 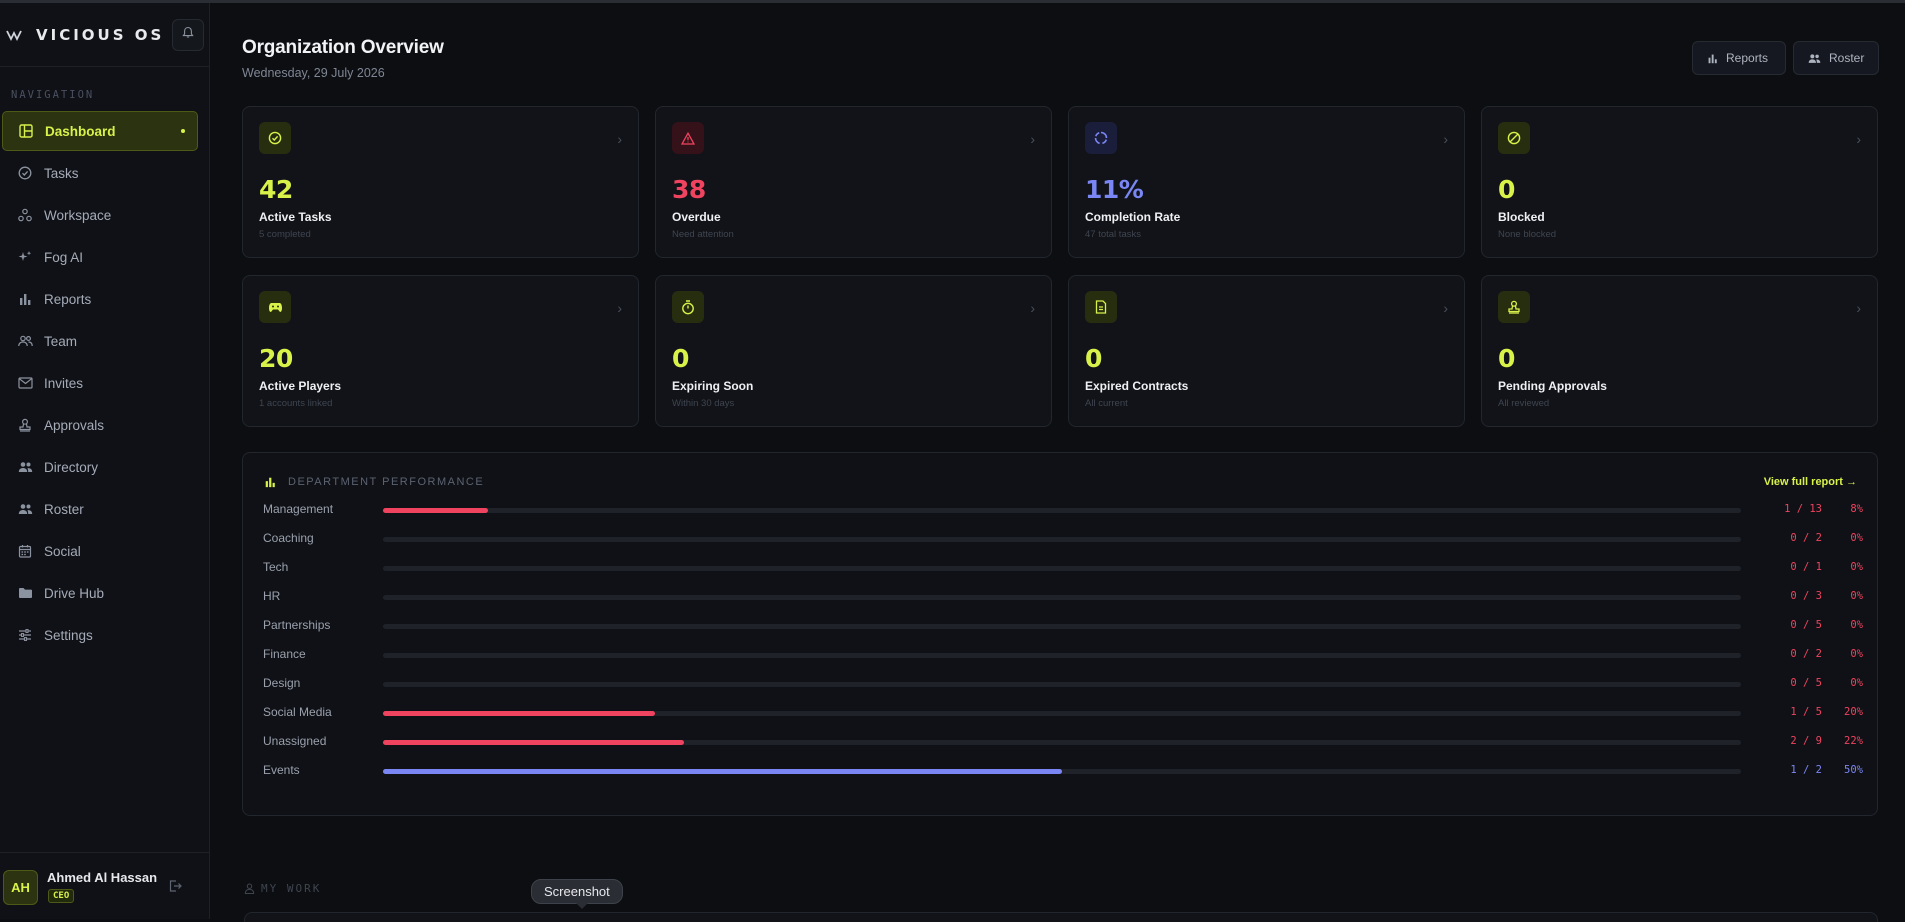 I want to click on department-name: Coaching, so click(x=288, y=538).